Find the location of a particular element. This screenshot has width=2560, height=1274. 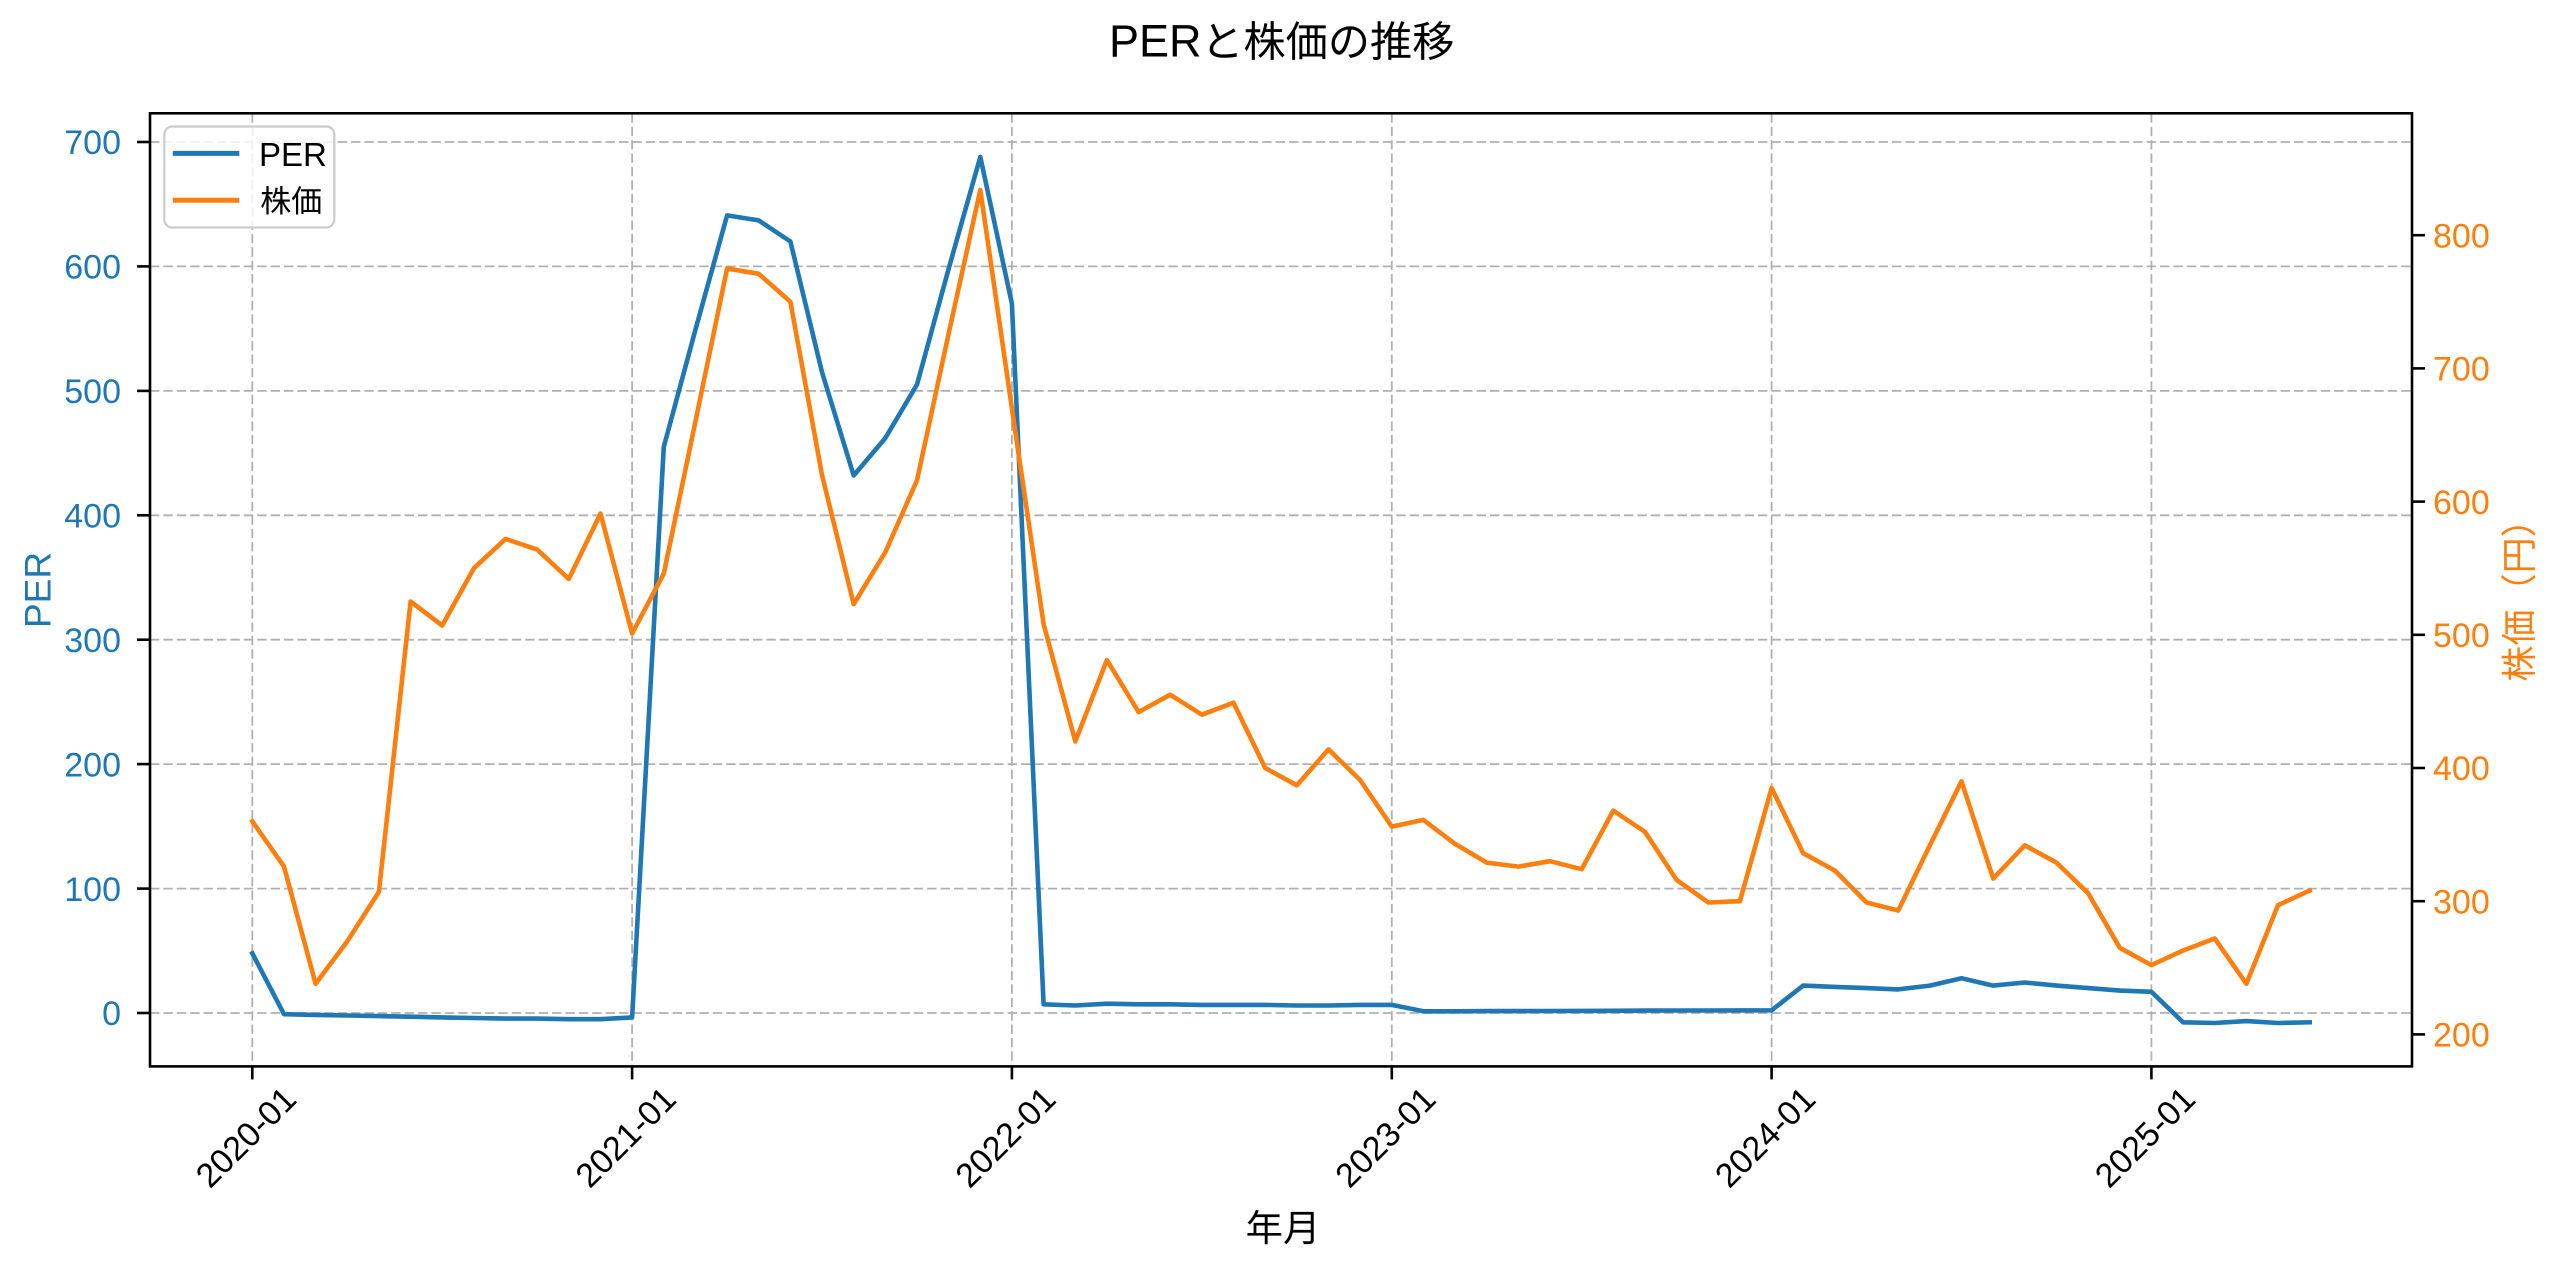

svg-text: 100 is located at coordinates (92, 890).